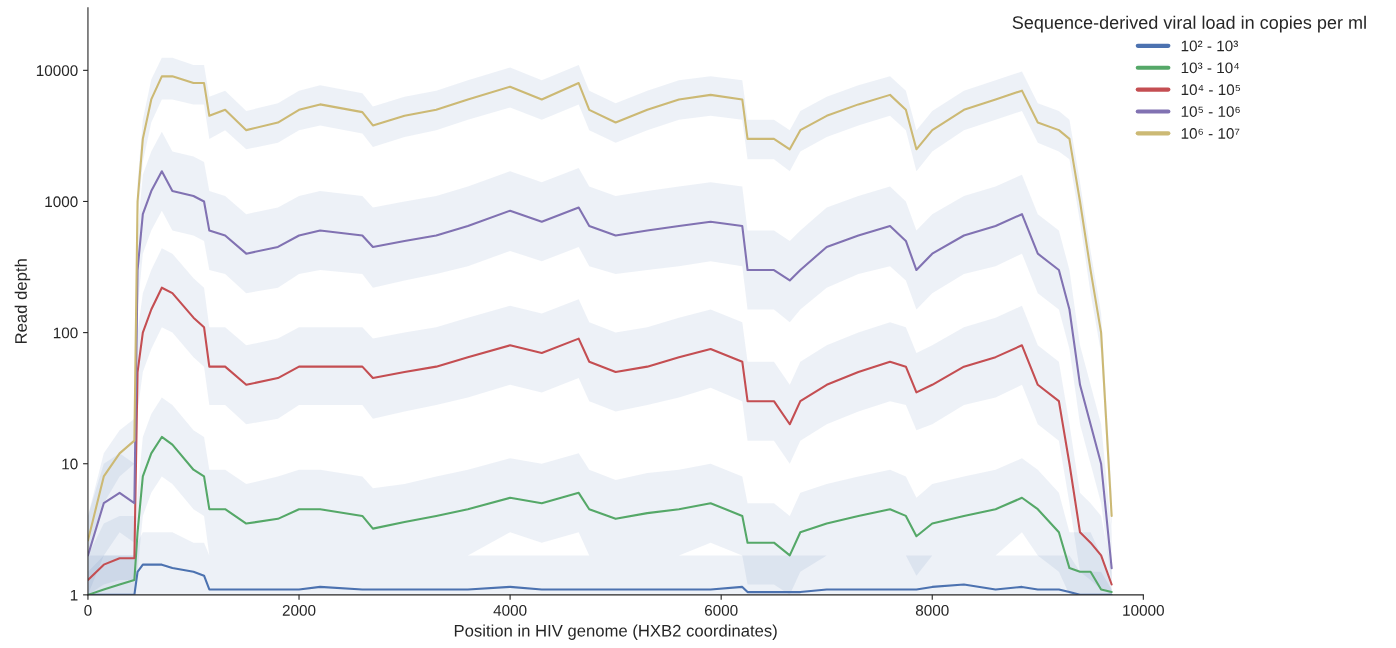 The height and width of the screenshot is (648, 1396). What do you see at coordinates (74, 595) in the screenshot?
I see `y-tick-label: 1` at bounding box center [74, 595].